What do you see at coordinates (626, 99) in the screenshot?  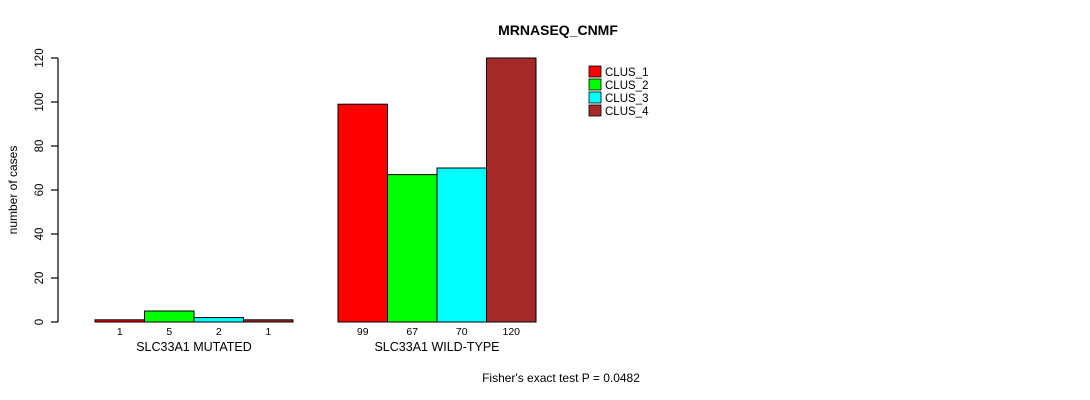 I see `legend-label: CLUS_3` at bounding box center [626, 99].